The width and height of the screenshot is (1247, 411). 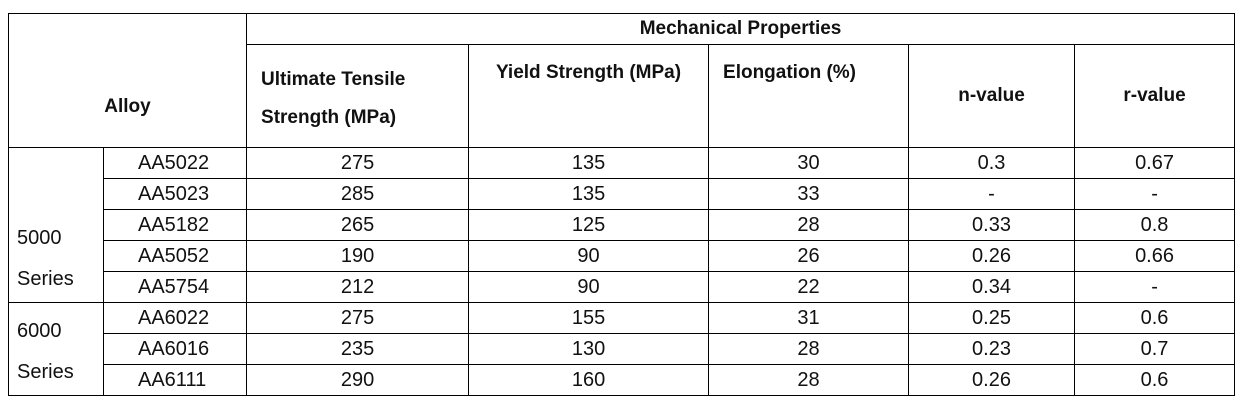 I want to click on series-label-5000: 5000 Series, so click(x=56, y=225).